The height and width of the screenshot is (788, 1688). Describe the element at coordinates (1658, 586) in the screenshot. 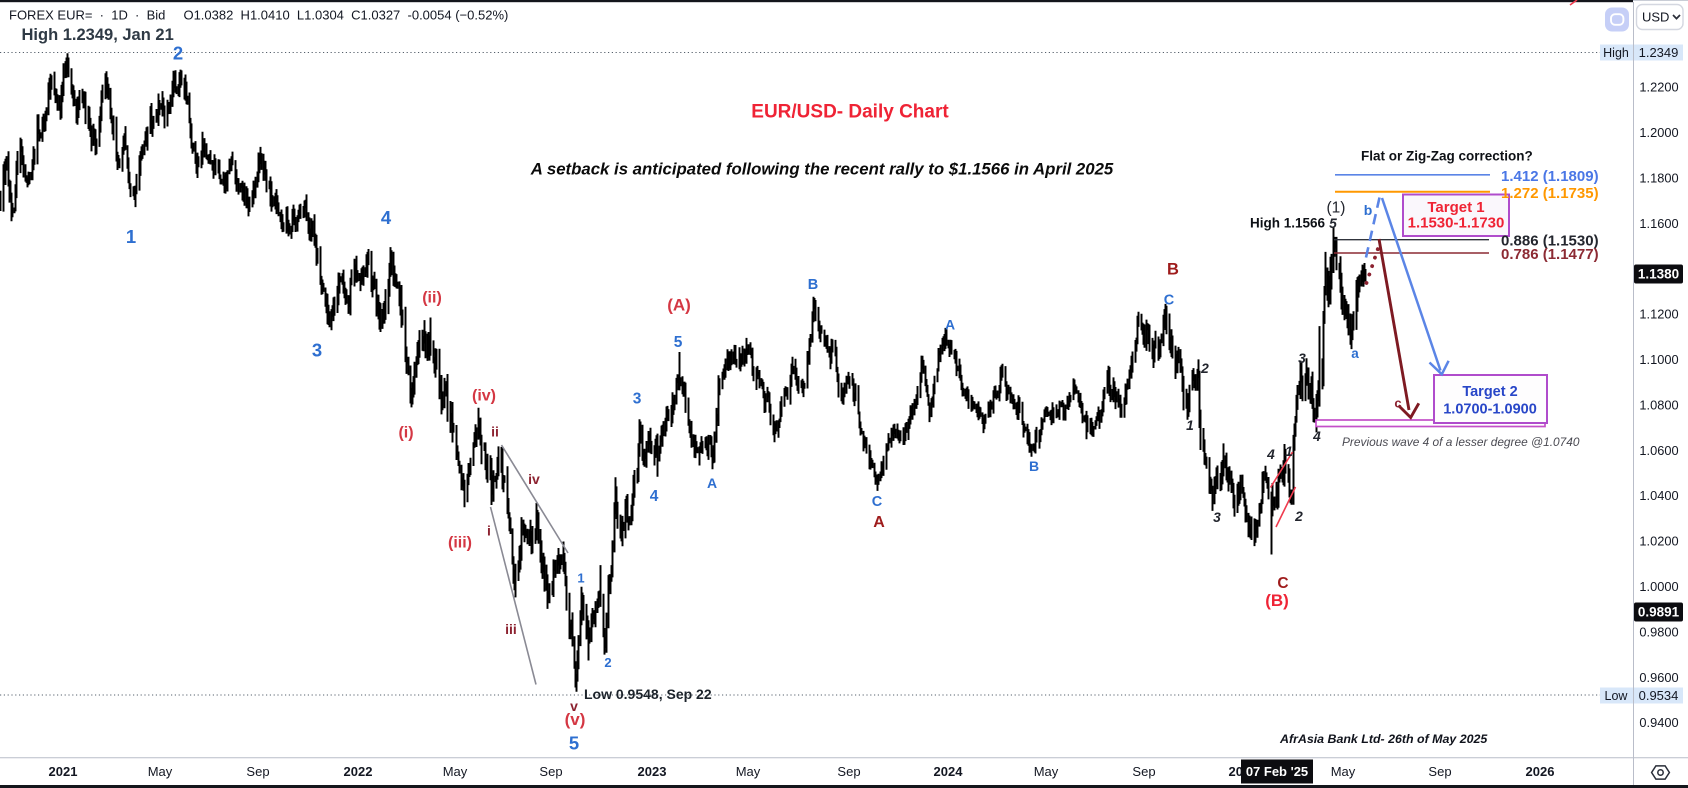

I see `svg-text: 1.0000` at that location.